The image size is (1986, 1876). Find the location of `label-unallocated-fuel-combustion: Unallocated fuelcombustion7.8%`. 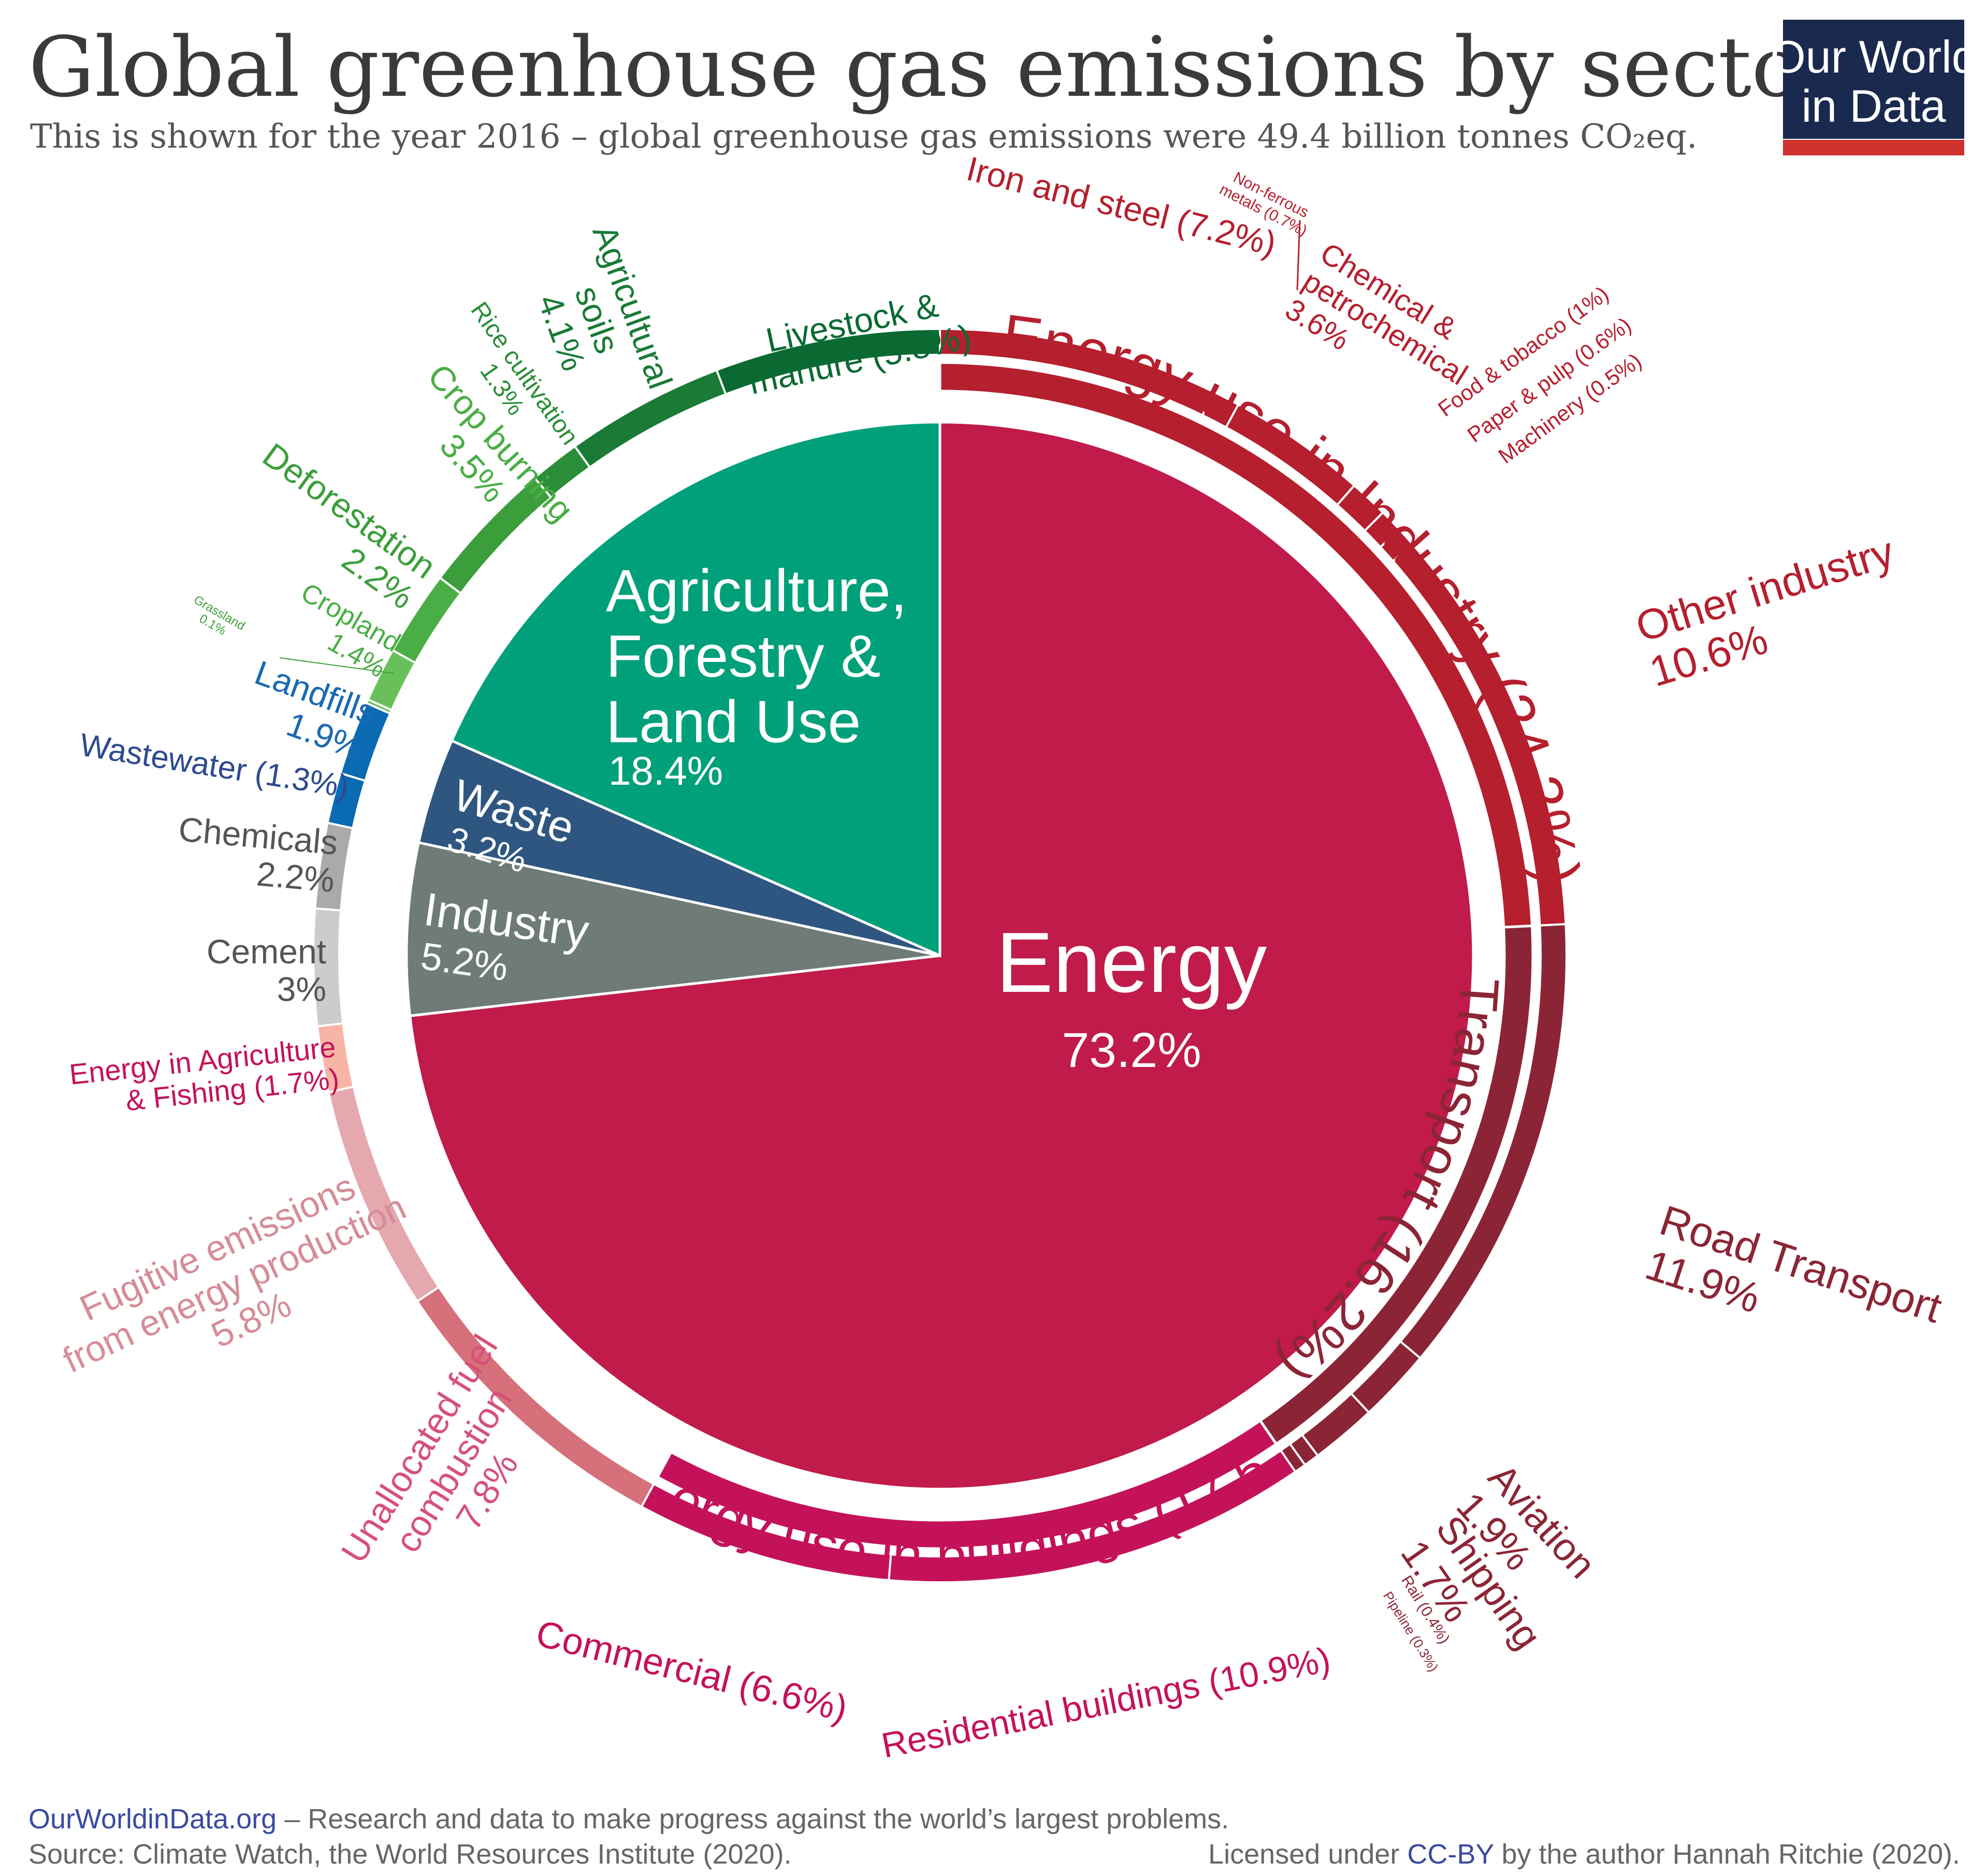

label-unallocated-fuel-combustion: Unallocated fuelcombustion7.8% is located at coordinates (454, 1470).